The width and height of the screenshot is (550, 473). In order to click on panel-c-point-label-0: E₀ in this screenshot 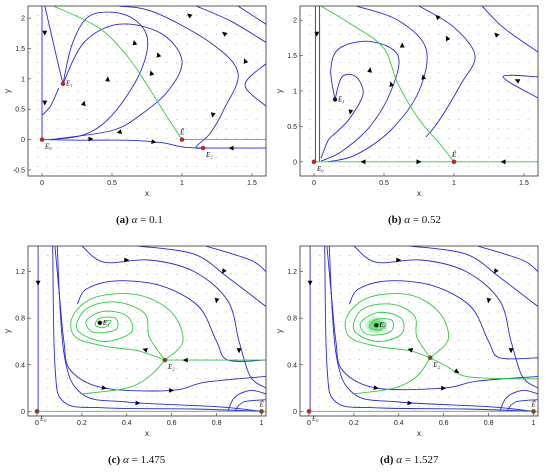, I will do `click(43, 418)`.